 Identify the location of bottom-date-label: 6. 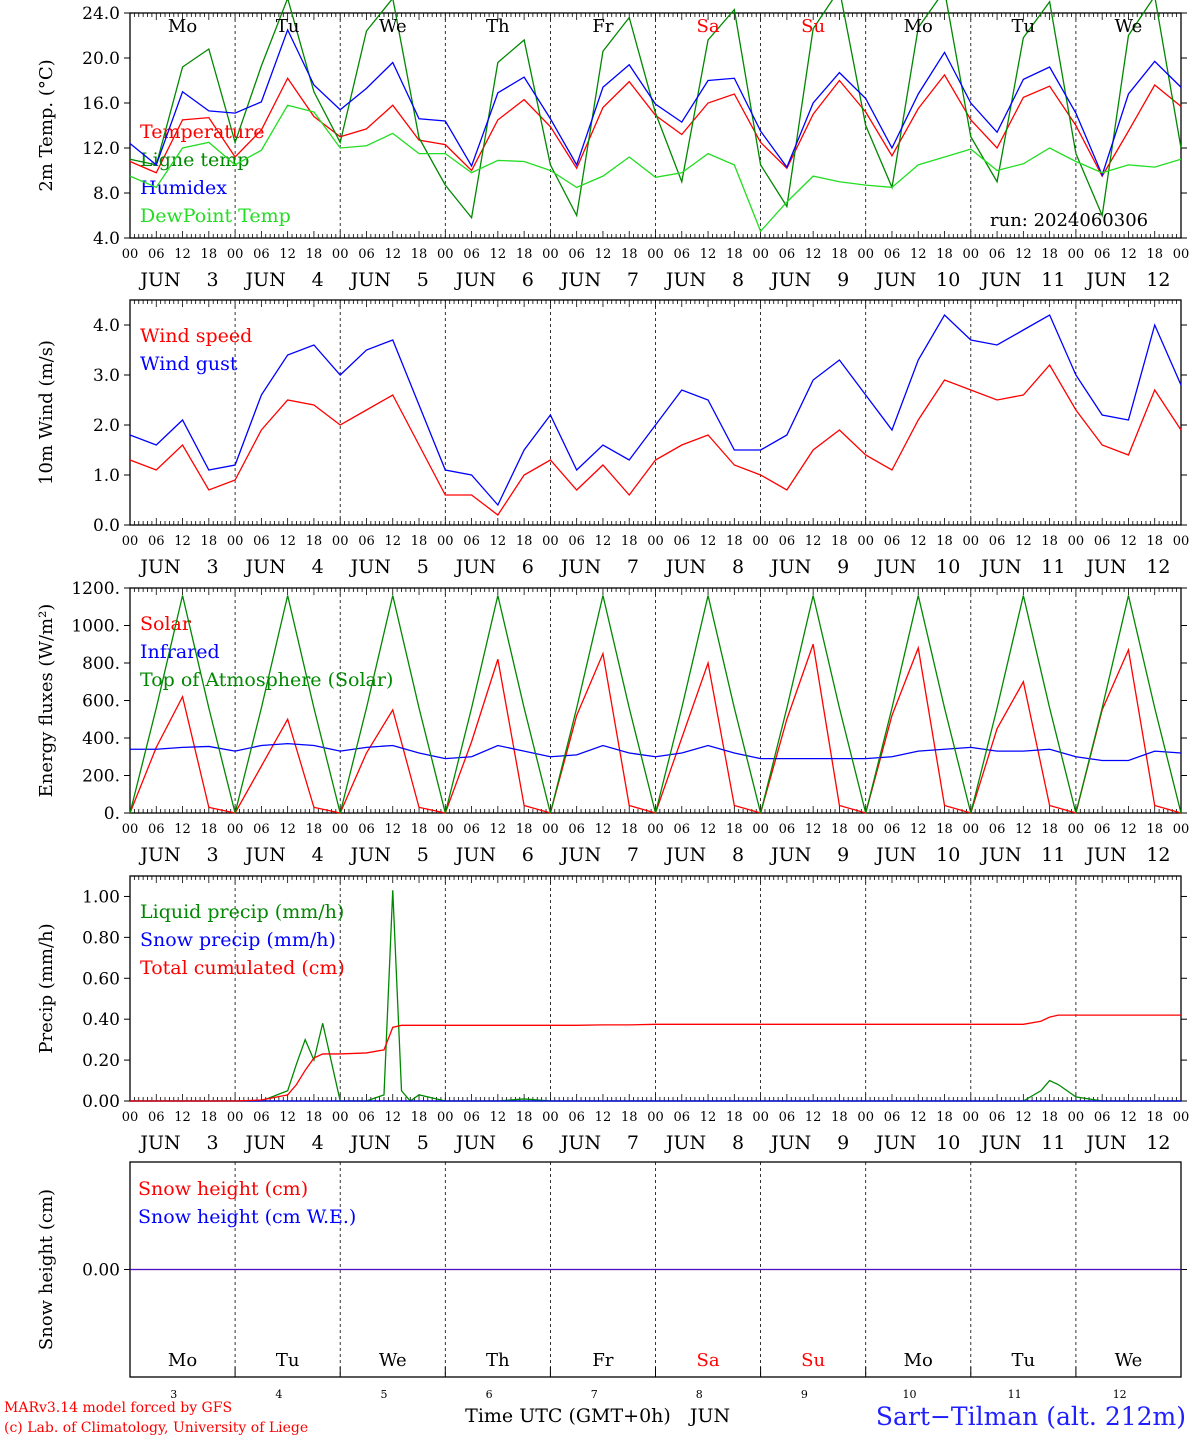
(489, 1394).